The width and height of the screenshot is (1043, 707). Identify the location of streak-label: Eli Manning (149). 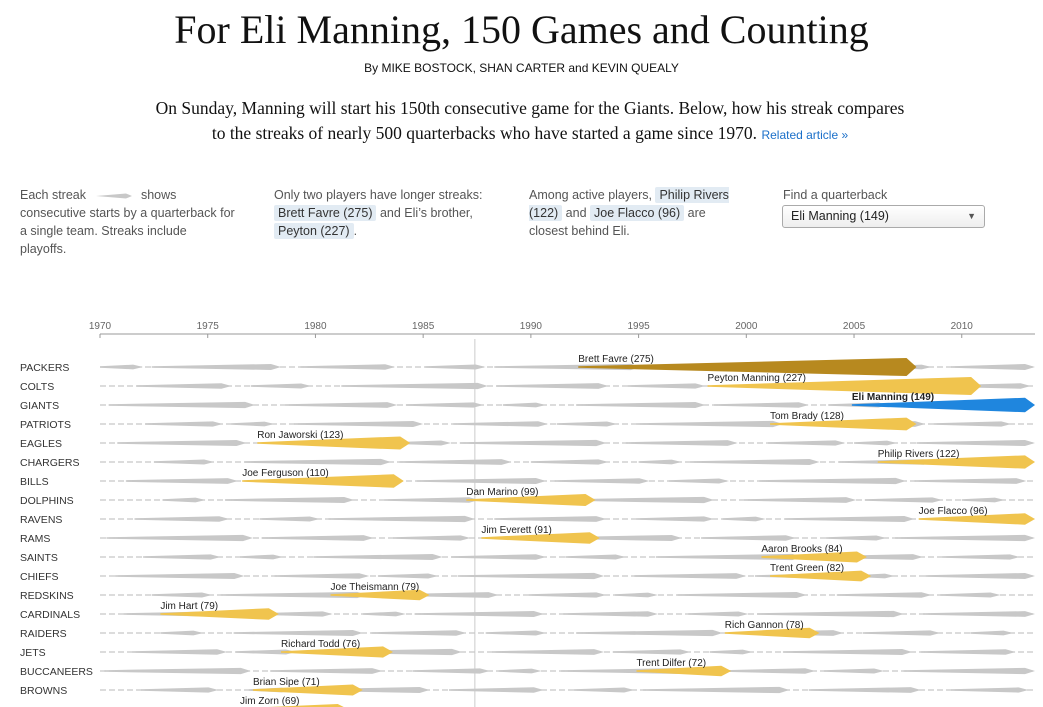
(893, 397).